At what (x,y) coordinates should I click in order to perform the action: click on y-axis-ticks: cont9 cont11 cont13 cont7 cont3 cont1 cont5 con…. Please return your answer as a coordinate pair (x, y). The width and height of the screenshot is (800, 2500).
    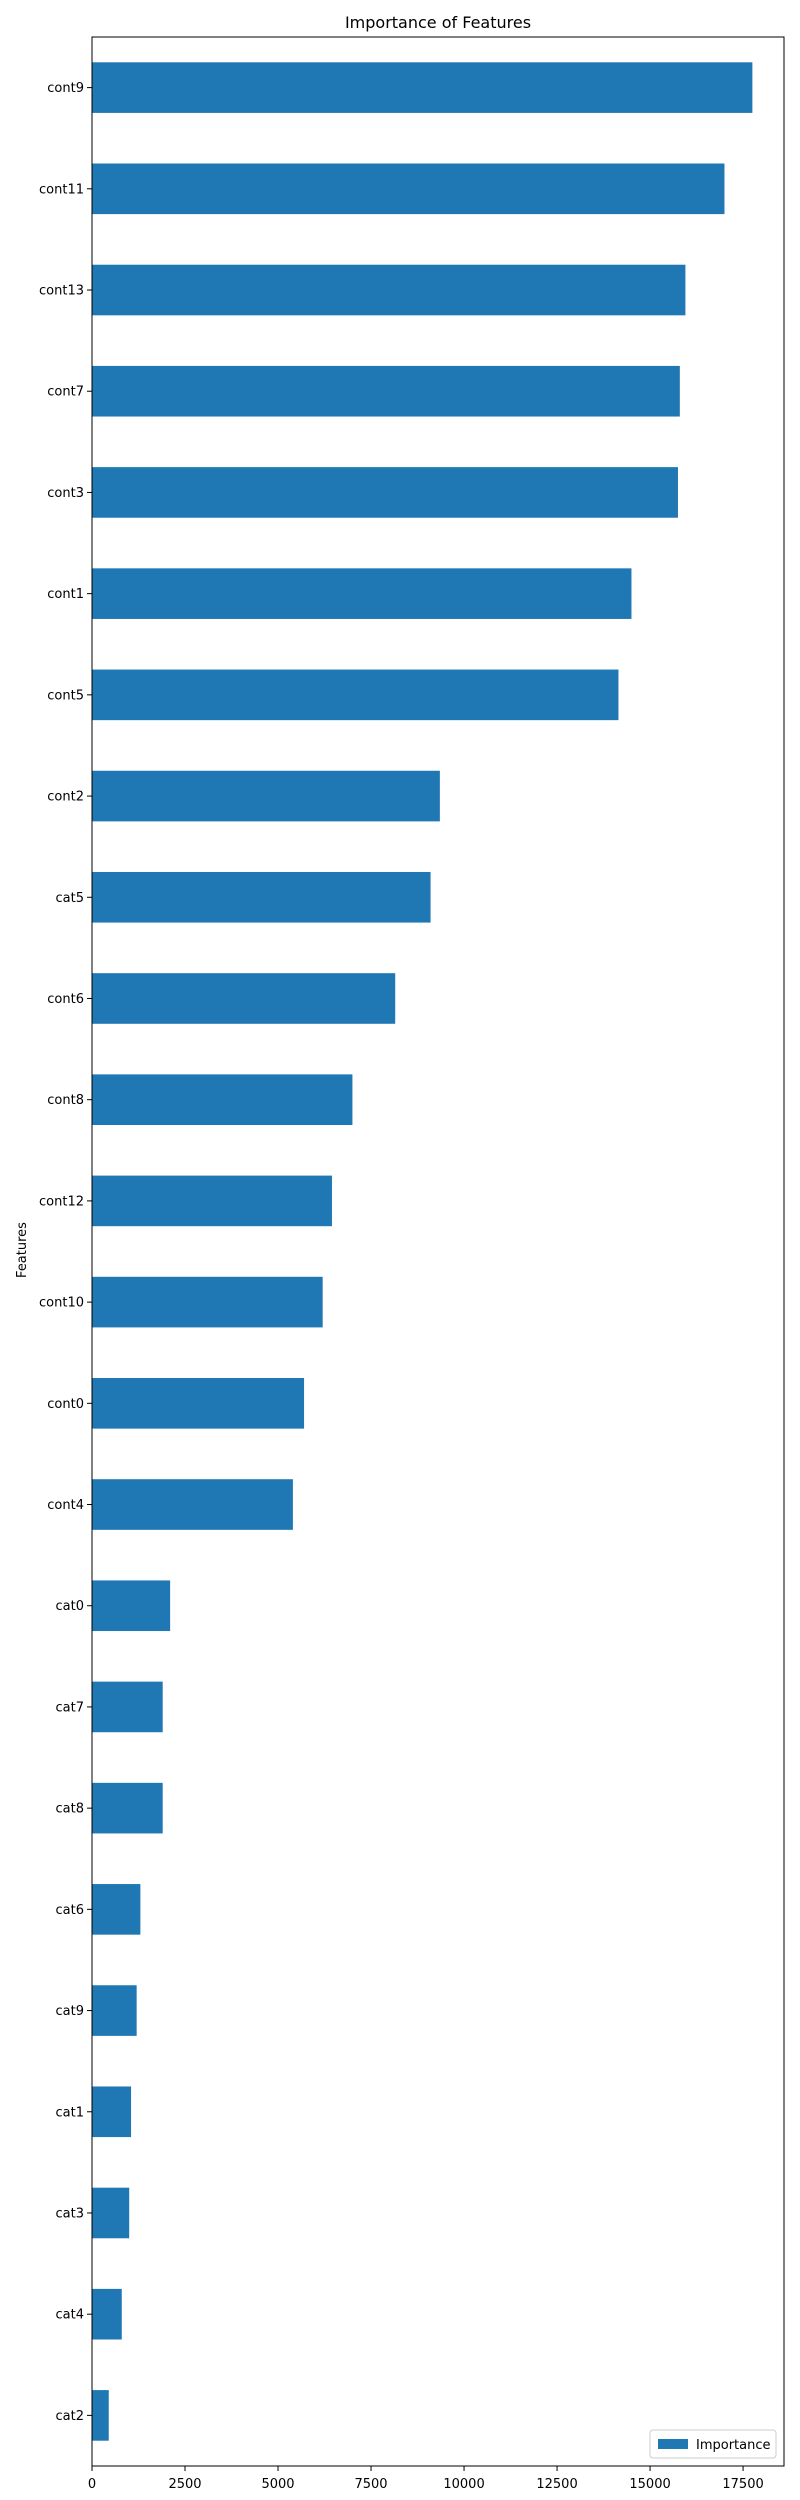
    Looking at the image, I should click on (65, 1252).